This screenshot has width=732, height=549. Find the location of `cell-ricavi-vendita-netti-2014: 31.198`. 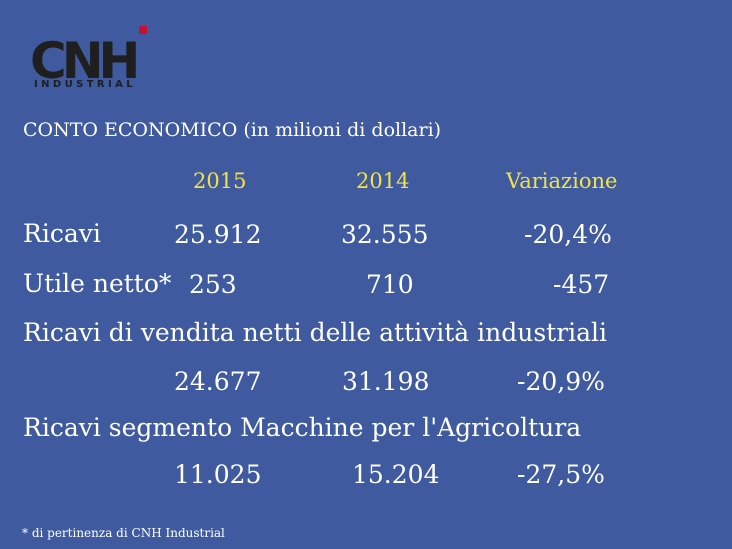

cell-ricavi-vendita-netti-2014: 31.198 is located at coordinates (386, 381).